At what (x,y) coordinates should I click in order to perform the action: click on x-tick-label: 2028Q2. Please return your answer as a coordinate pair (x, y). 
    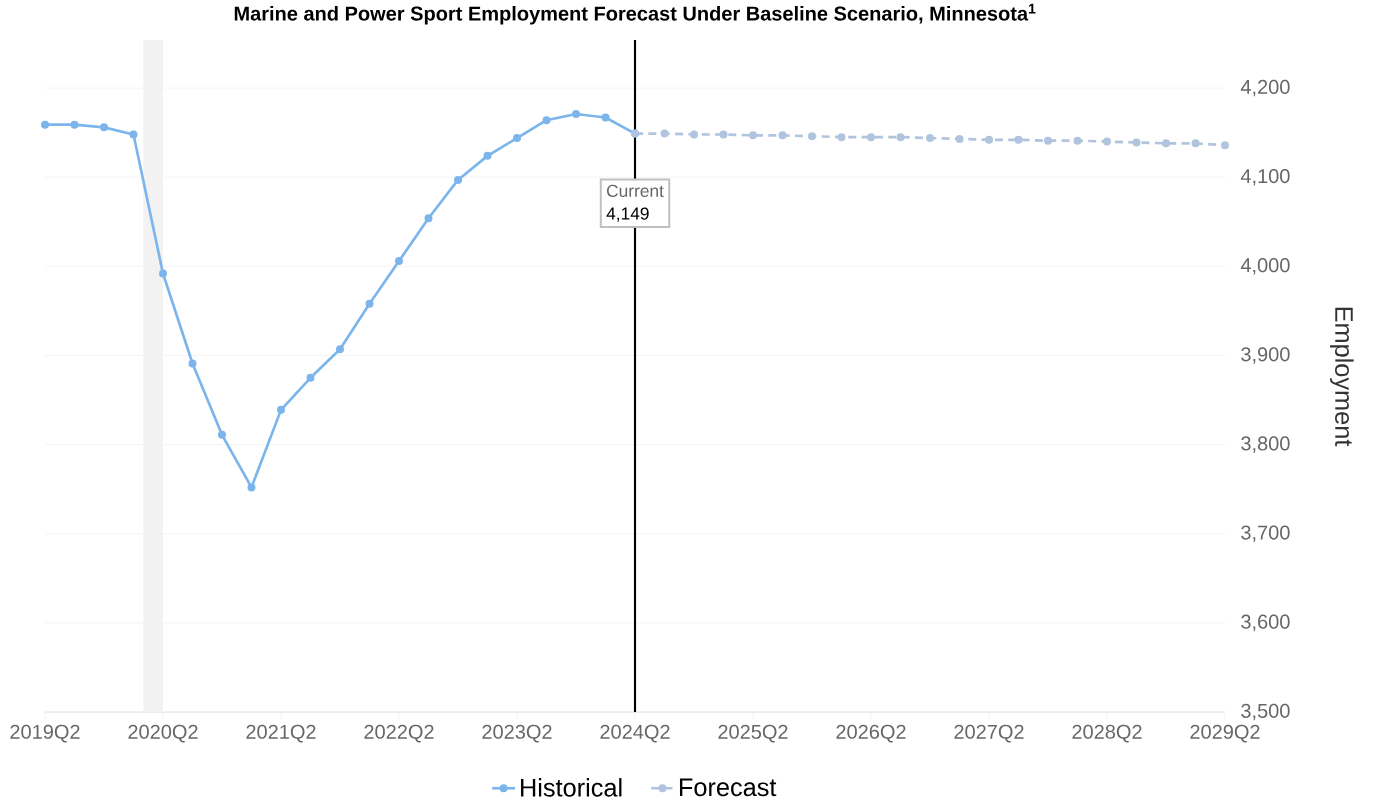
    Looking at the image, I should click on (1107, 733).